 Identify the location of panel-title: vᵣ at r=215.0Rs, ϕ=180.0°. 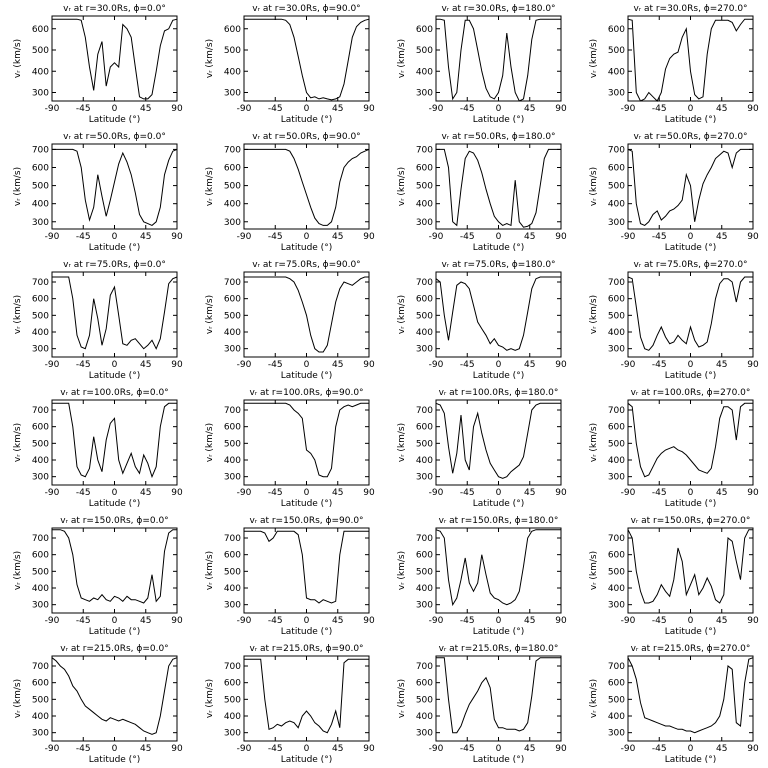
(499, 649).